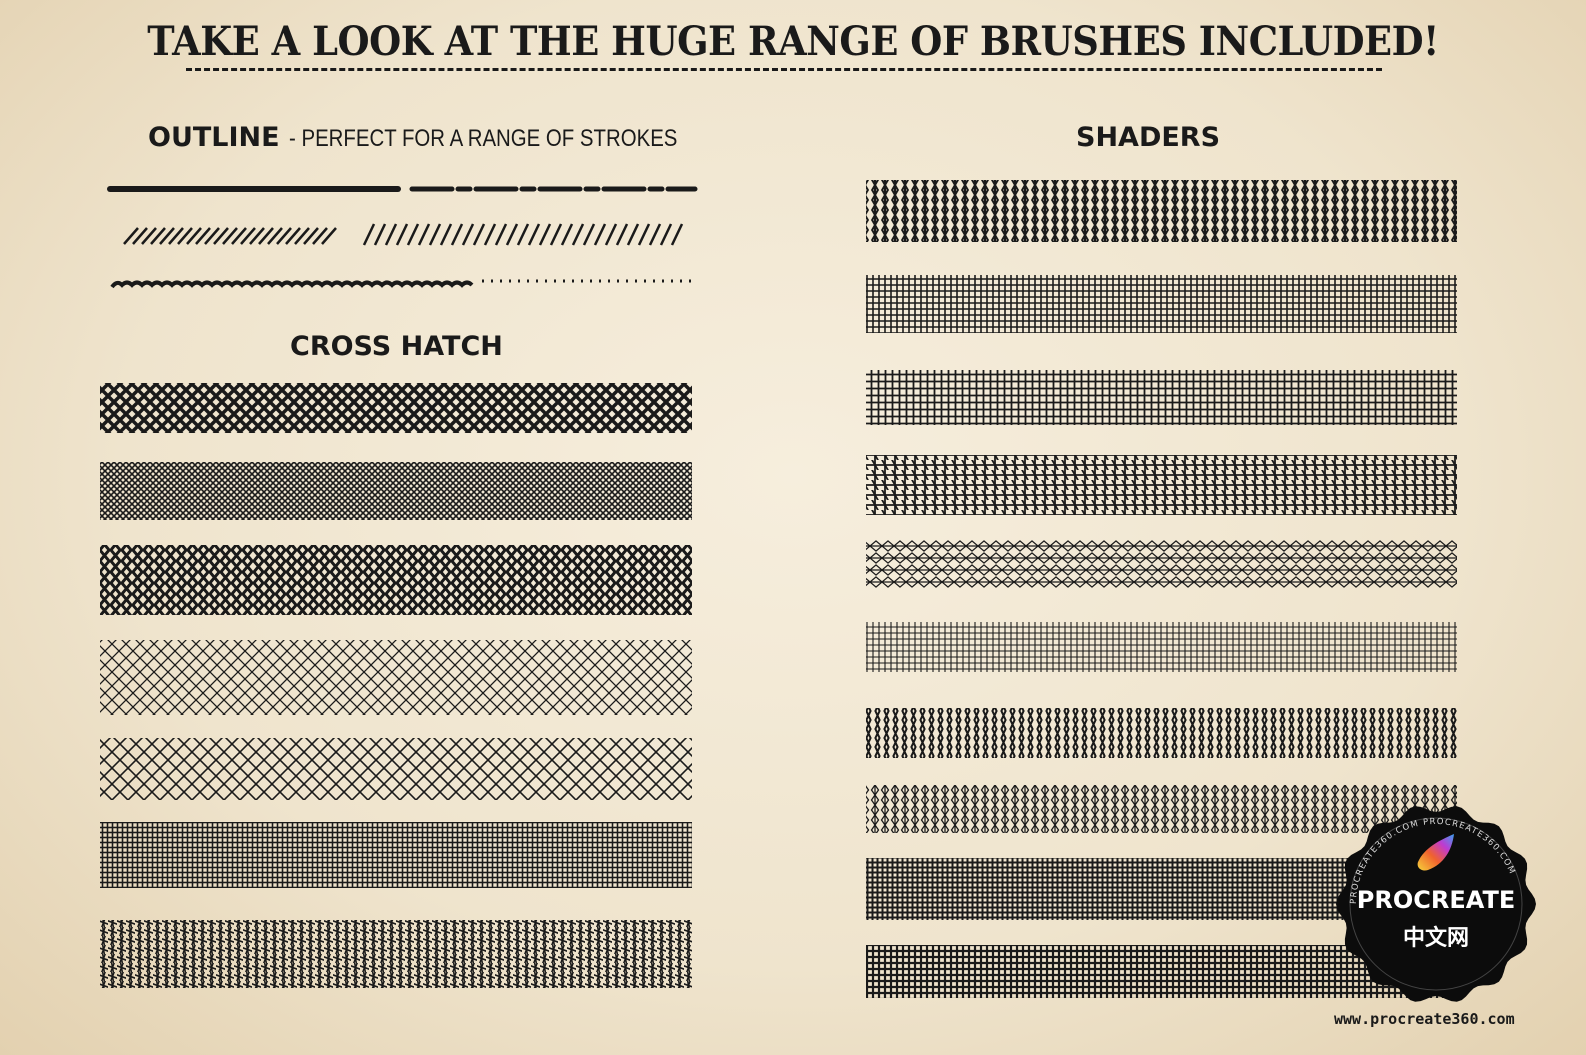 Image resolution: width=1586 pixels, height=1055 pixels. I want to click on outline-heading-text: OUTLINE, so click(214, 137).